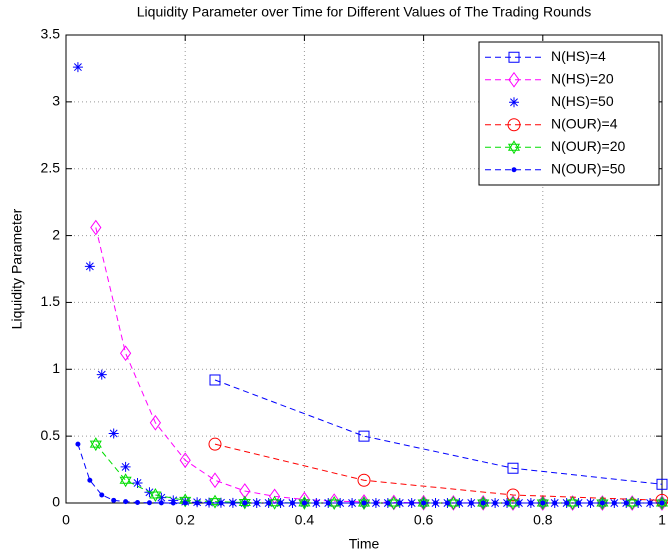 The height and width of the screenshot is (556, 668). What do you see at coordinates (66, 520) in the screenshot?
I see `x-tick-label: 0` at bounding box center [66, 520].